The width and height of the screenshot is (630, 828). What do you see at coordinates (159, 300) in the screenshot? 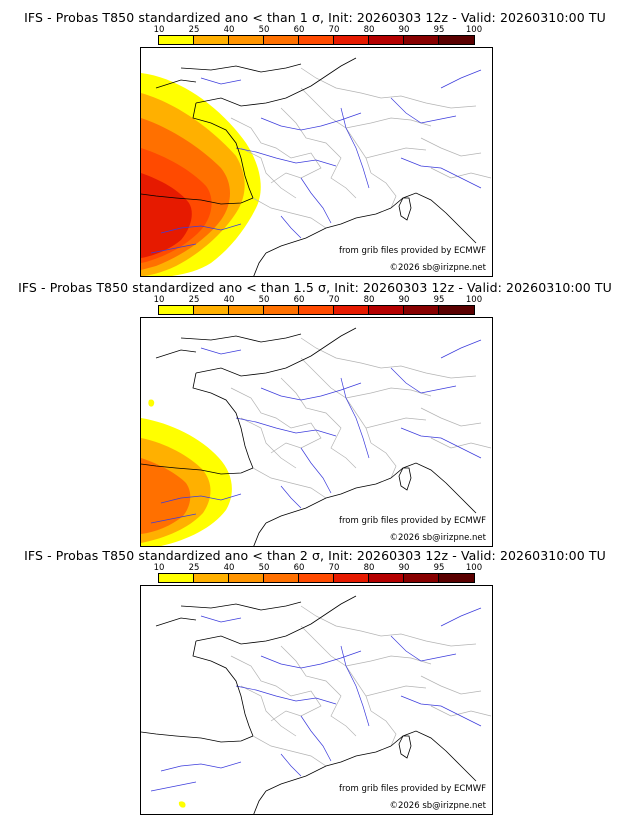
I see `color-scale-label: 10` at bounding box center [159, 300].